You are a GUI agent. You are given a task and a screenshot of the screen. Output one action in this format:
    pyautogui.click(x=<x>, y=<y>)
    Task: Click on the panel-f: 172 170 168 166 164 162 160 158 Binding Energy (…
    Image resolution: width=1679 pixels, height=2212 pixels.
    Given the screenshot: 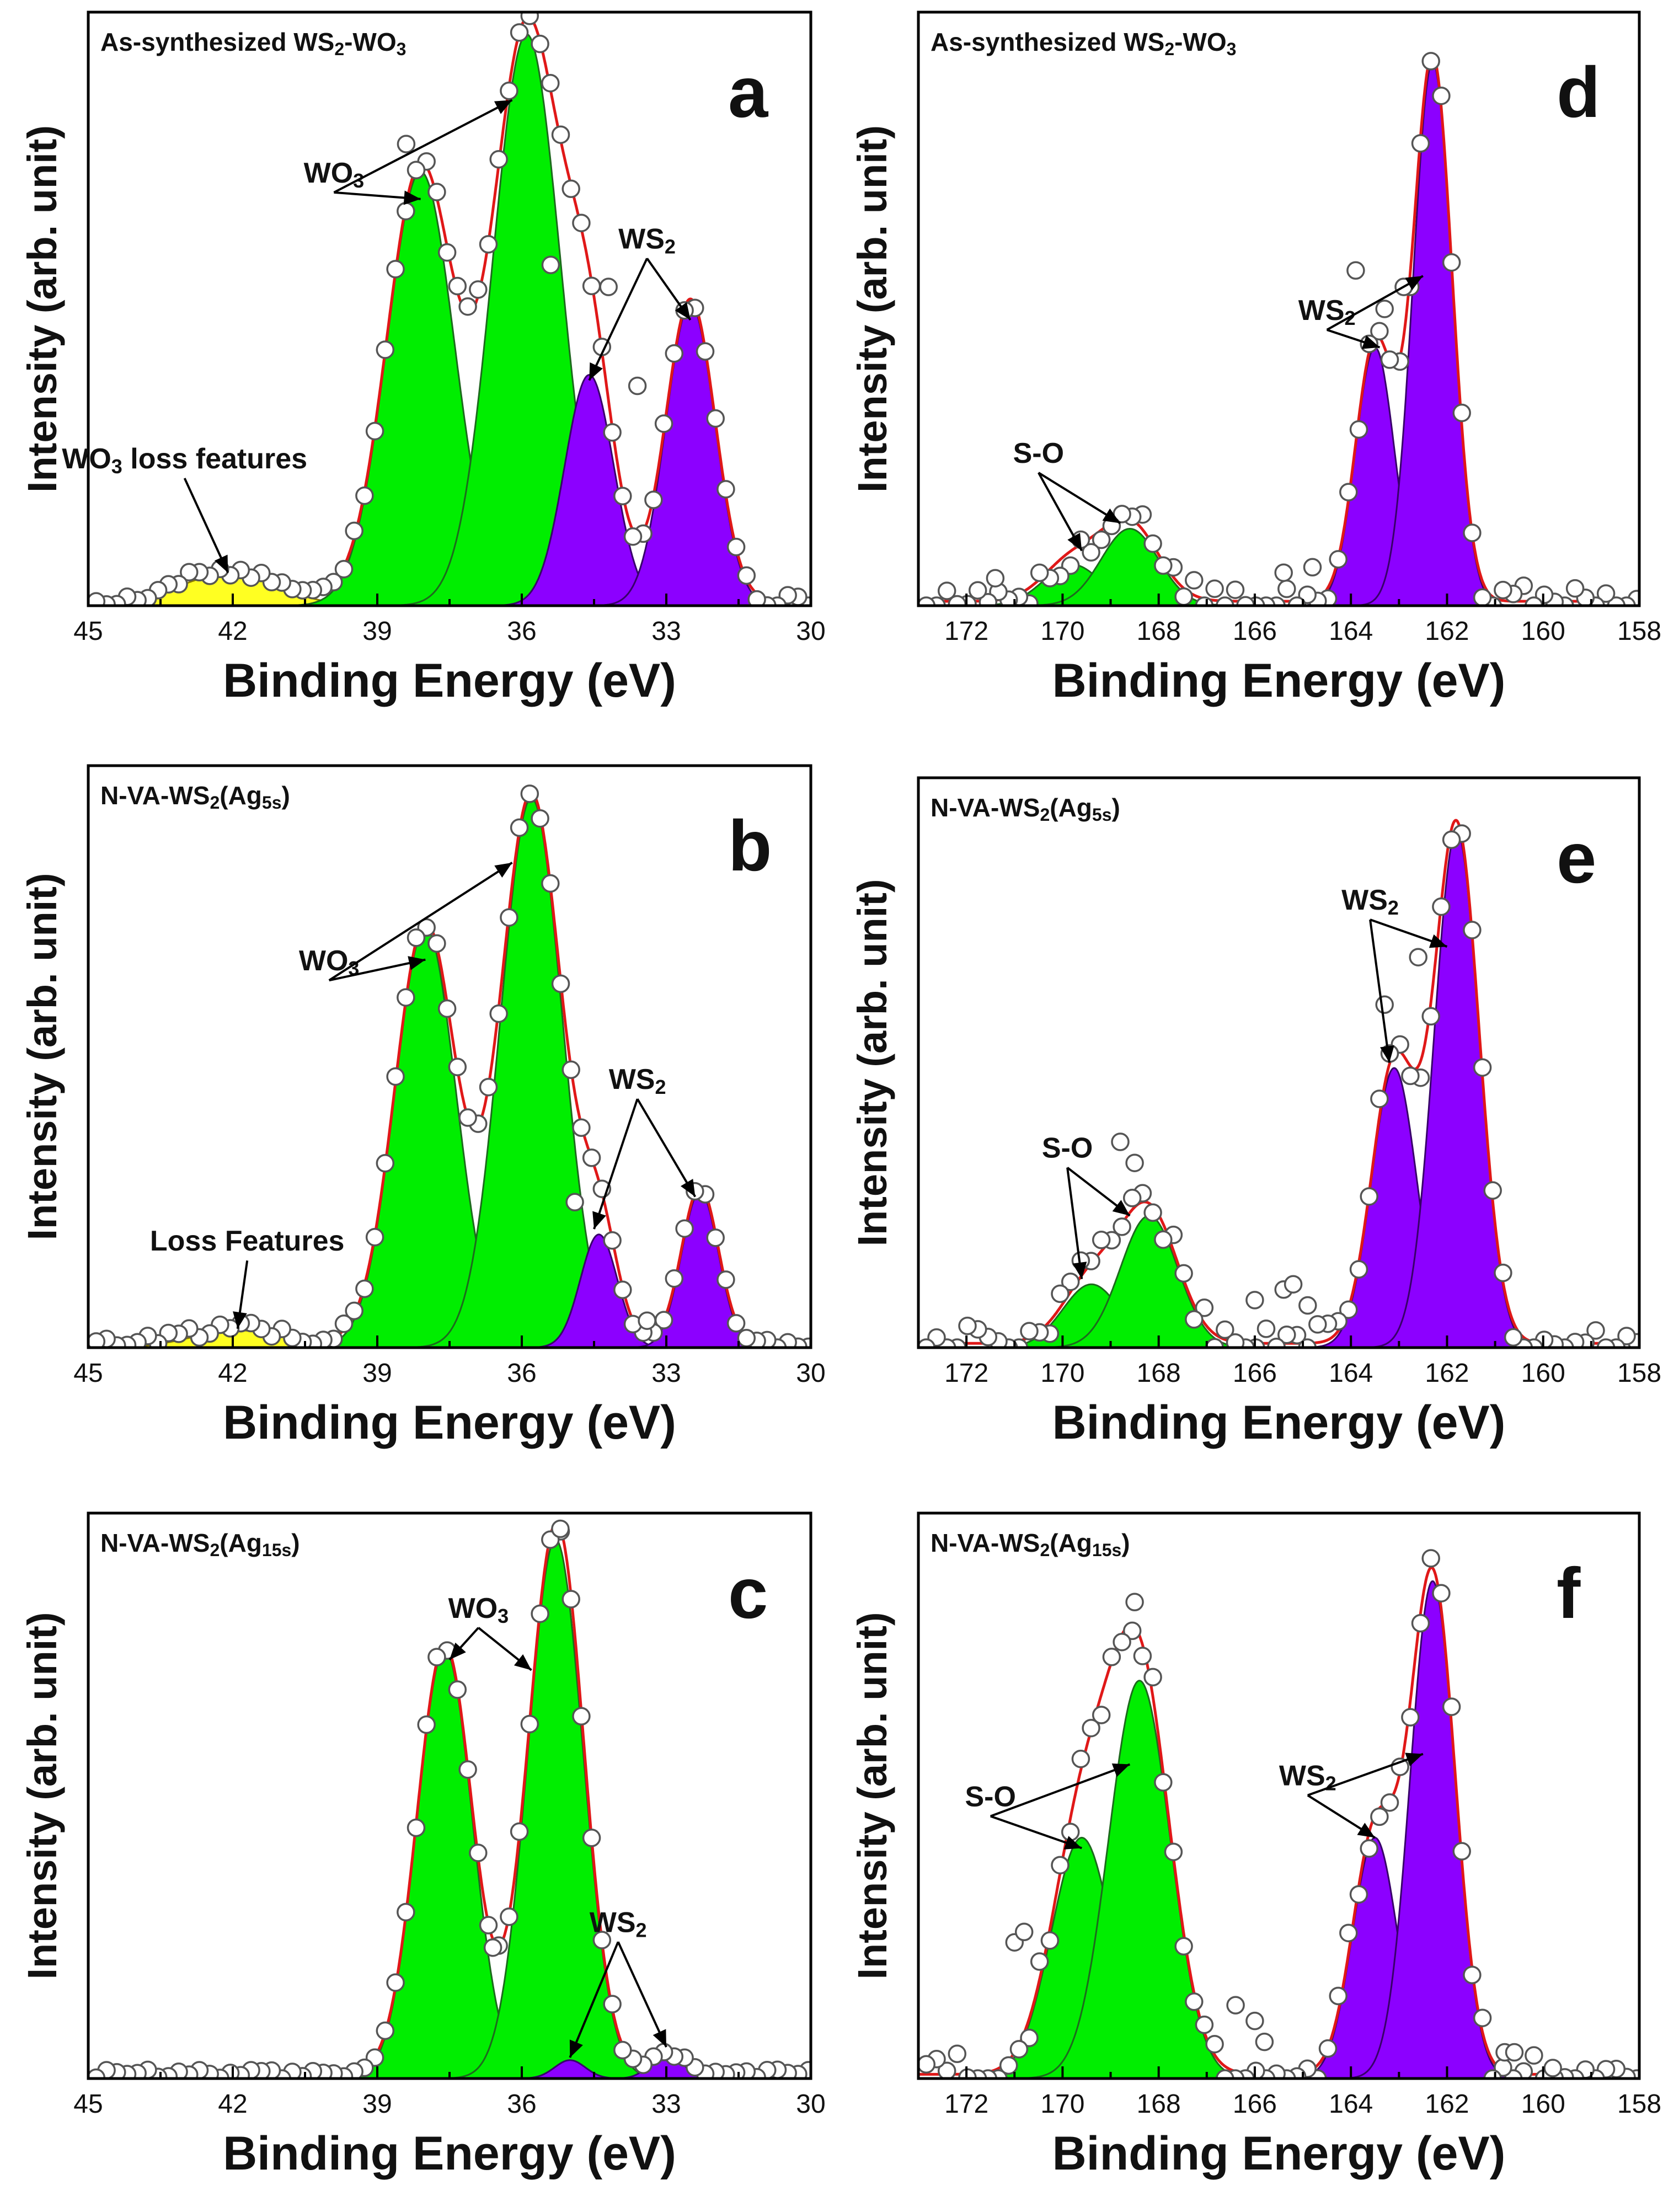 What is the action you would take?
    pyautogui.click(x=1255, y=1846)
    